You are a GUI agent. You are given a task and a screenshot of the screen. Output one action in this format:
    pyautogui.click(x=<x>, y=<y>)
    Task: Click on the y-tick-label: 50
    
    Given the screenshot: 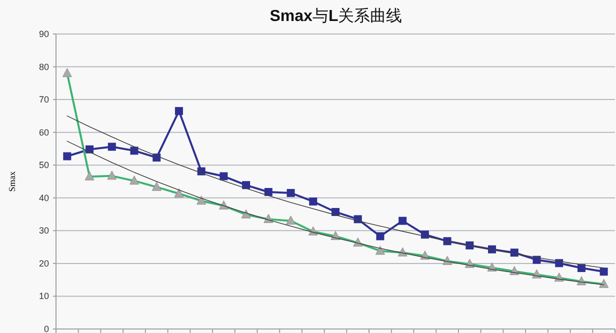 What is the action you would take?
    pyautogui.click(x=43, y=165)
    